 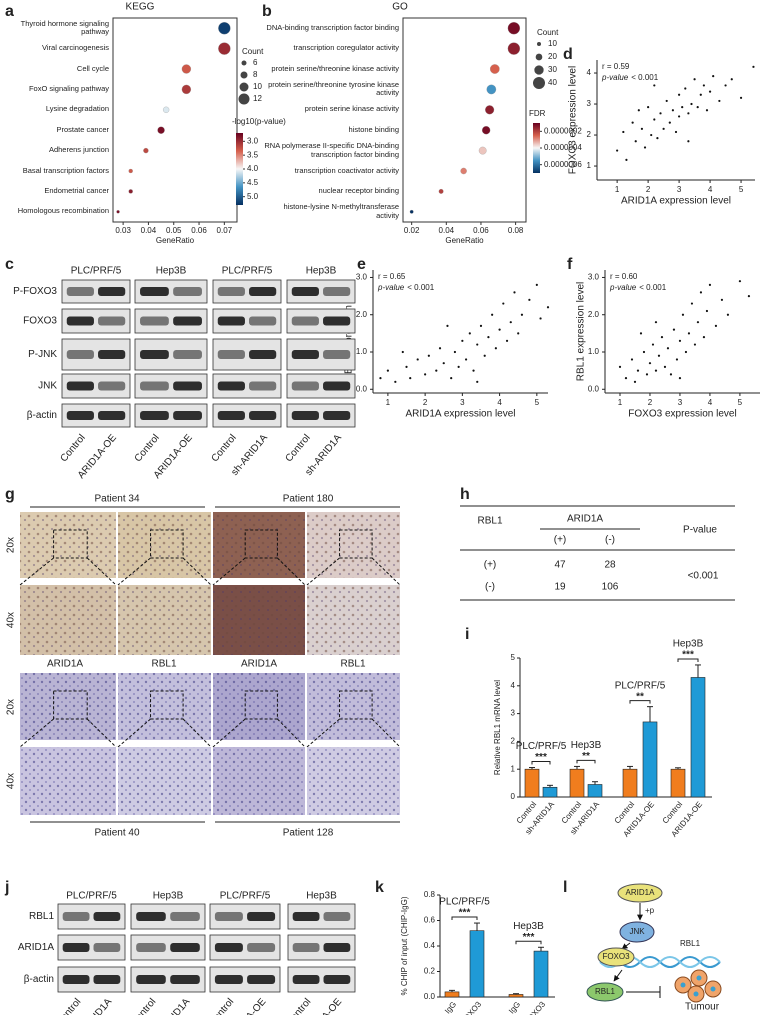 What do you see at coordinates (605, 991) in the screenshot?
I see `node-label: RBL1` at bounding box center [605, 991].